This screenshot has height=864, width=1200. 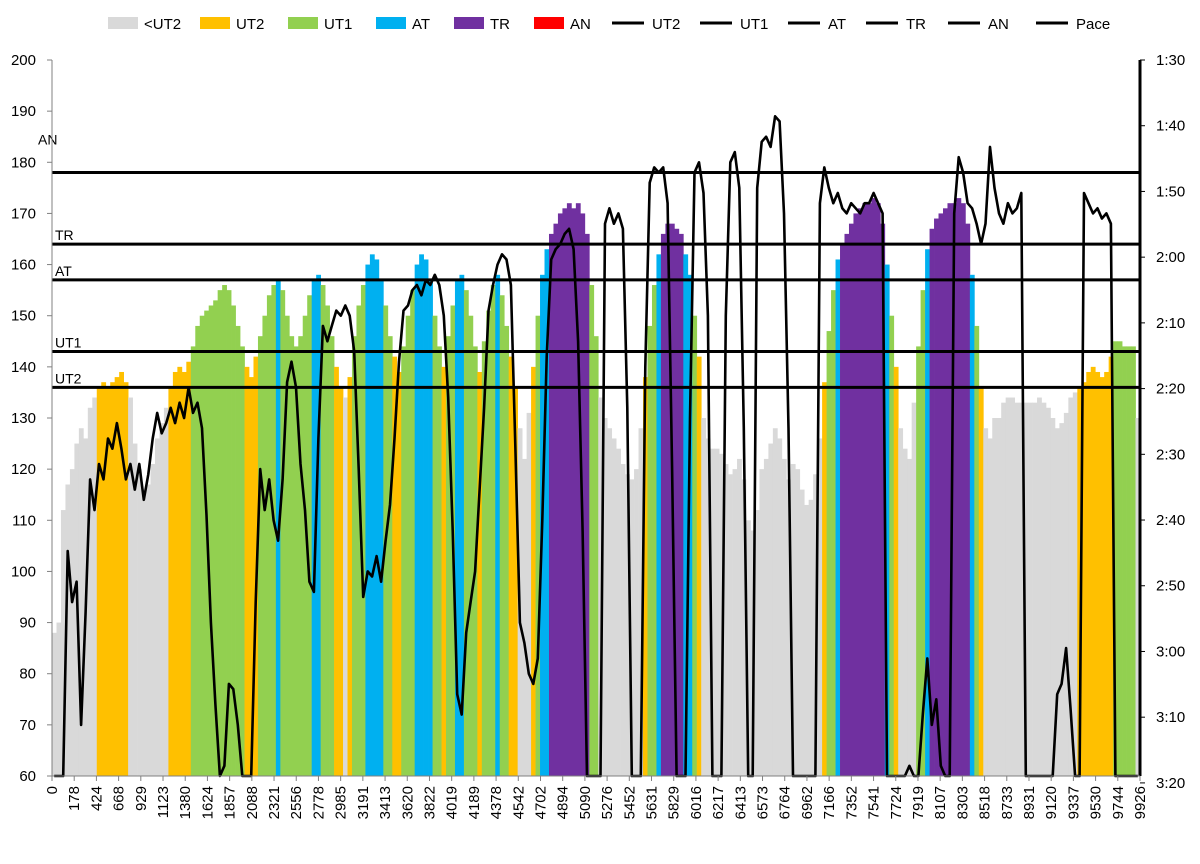 I want to click on x-tick-label: 3822, so click(x=430, y=802).